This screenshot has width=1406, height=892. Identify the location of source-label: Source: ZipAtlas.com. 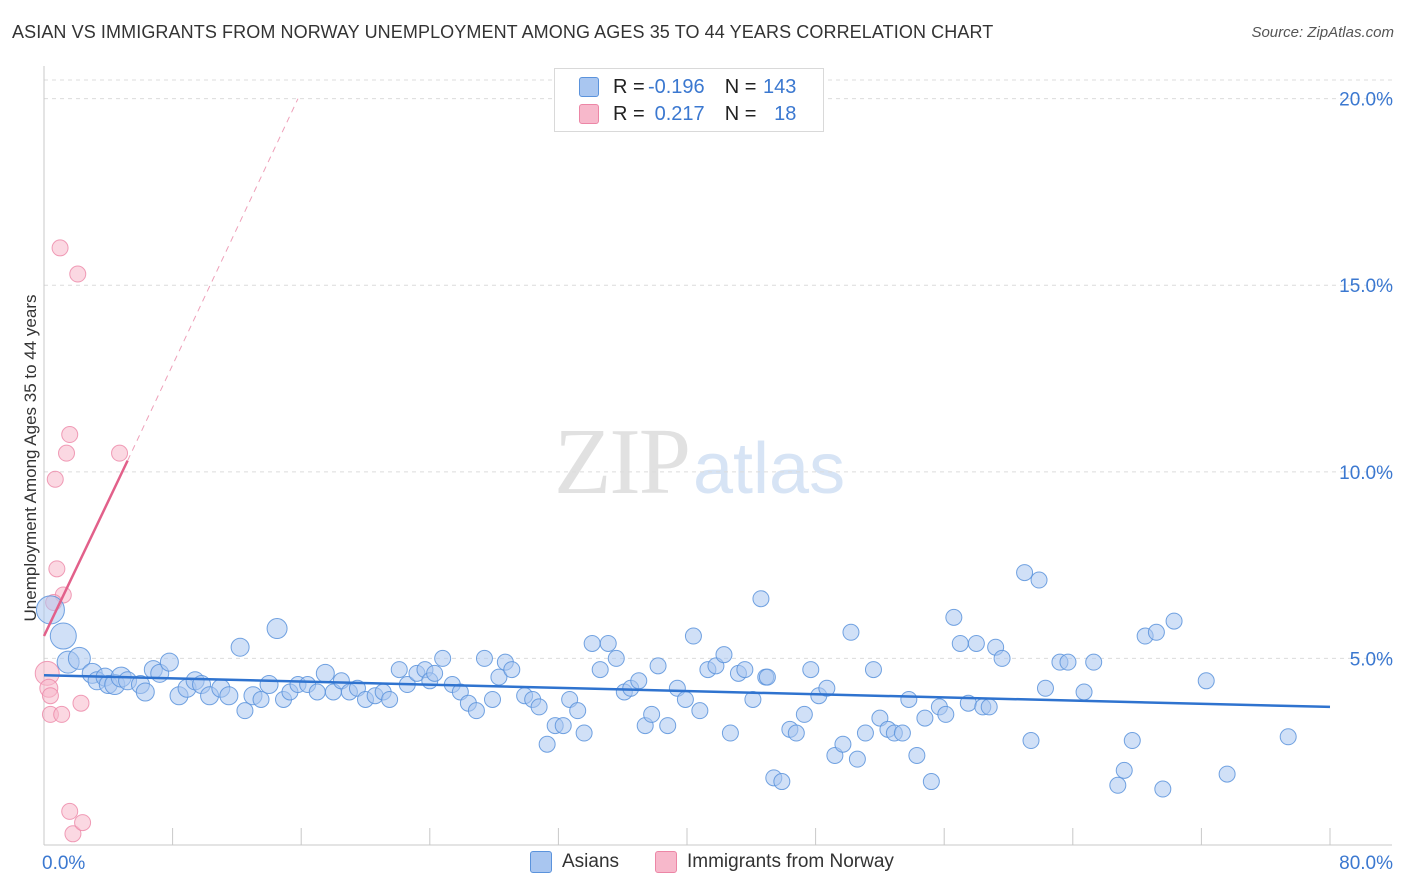
(1322, 32).